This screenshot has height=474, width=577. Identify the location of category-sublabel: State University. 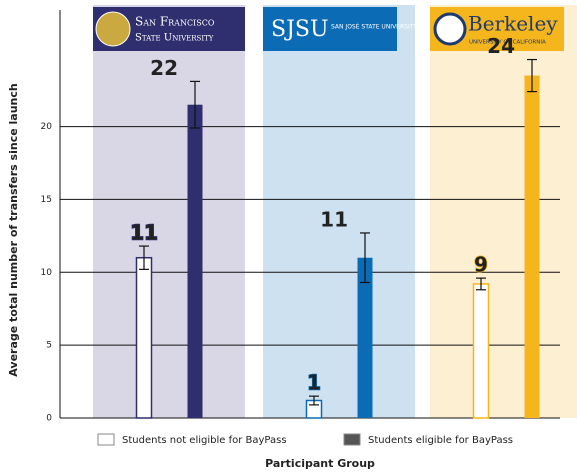
(174, 38).